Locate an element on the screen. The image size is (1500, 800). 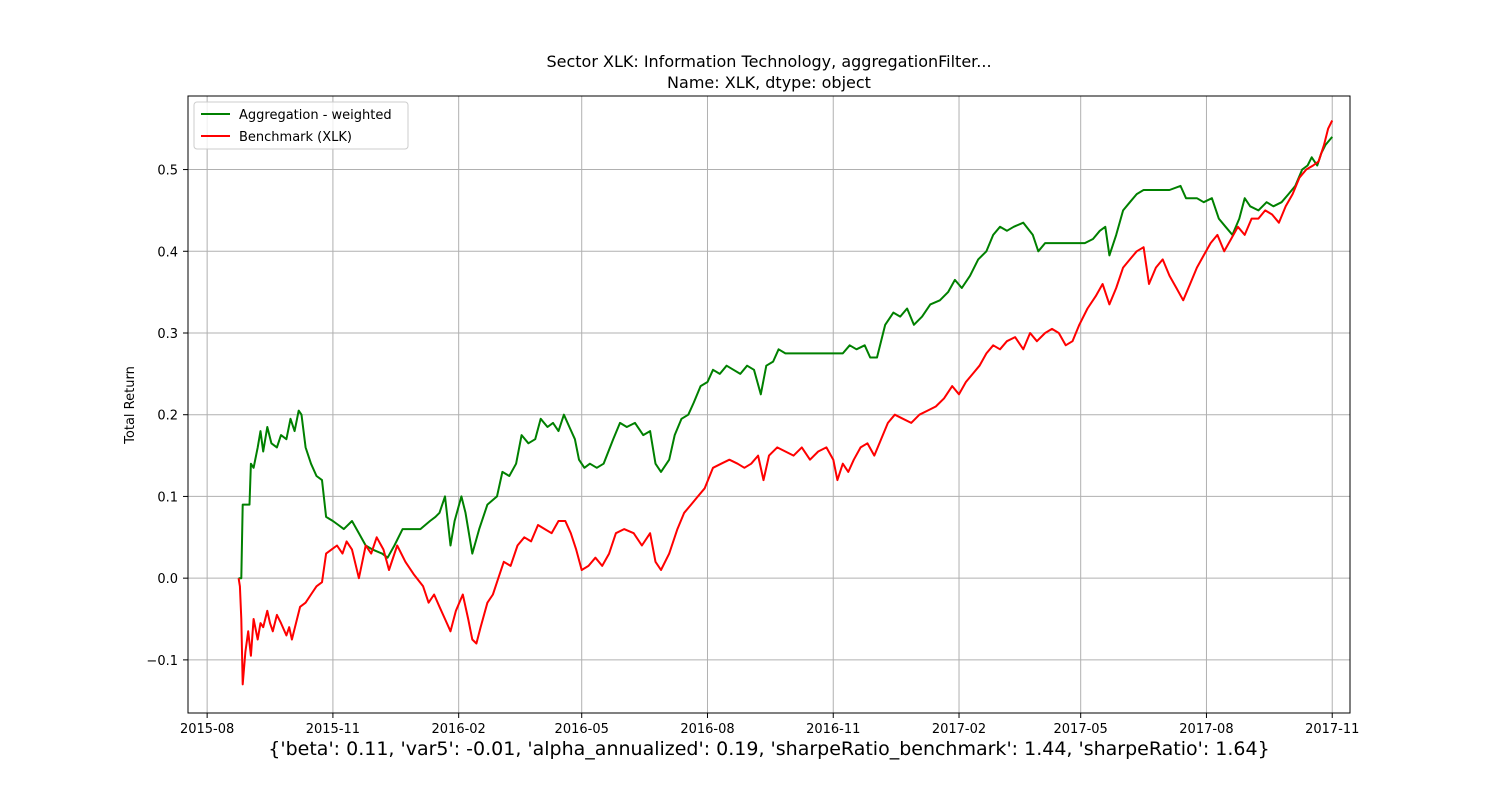
x-tick-label-8: 2017-08 is located at coordinates (1206, 729).